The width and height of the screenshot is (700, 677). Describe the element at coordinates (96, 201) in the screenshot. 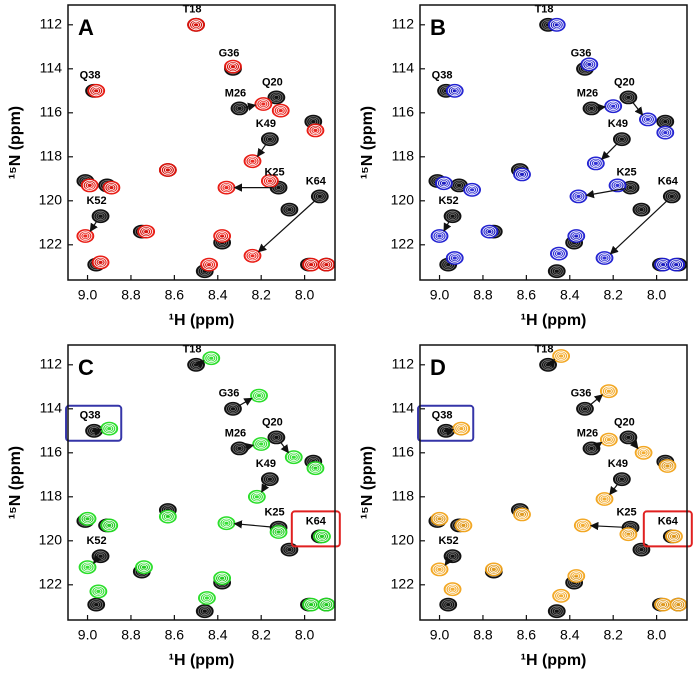

I see `peak-label: K52` at that location.